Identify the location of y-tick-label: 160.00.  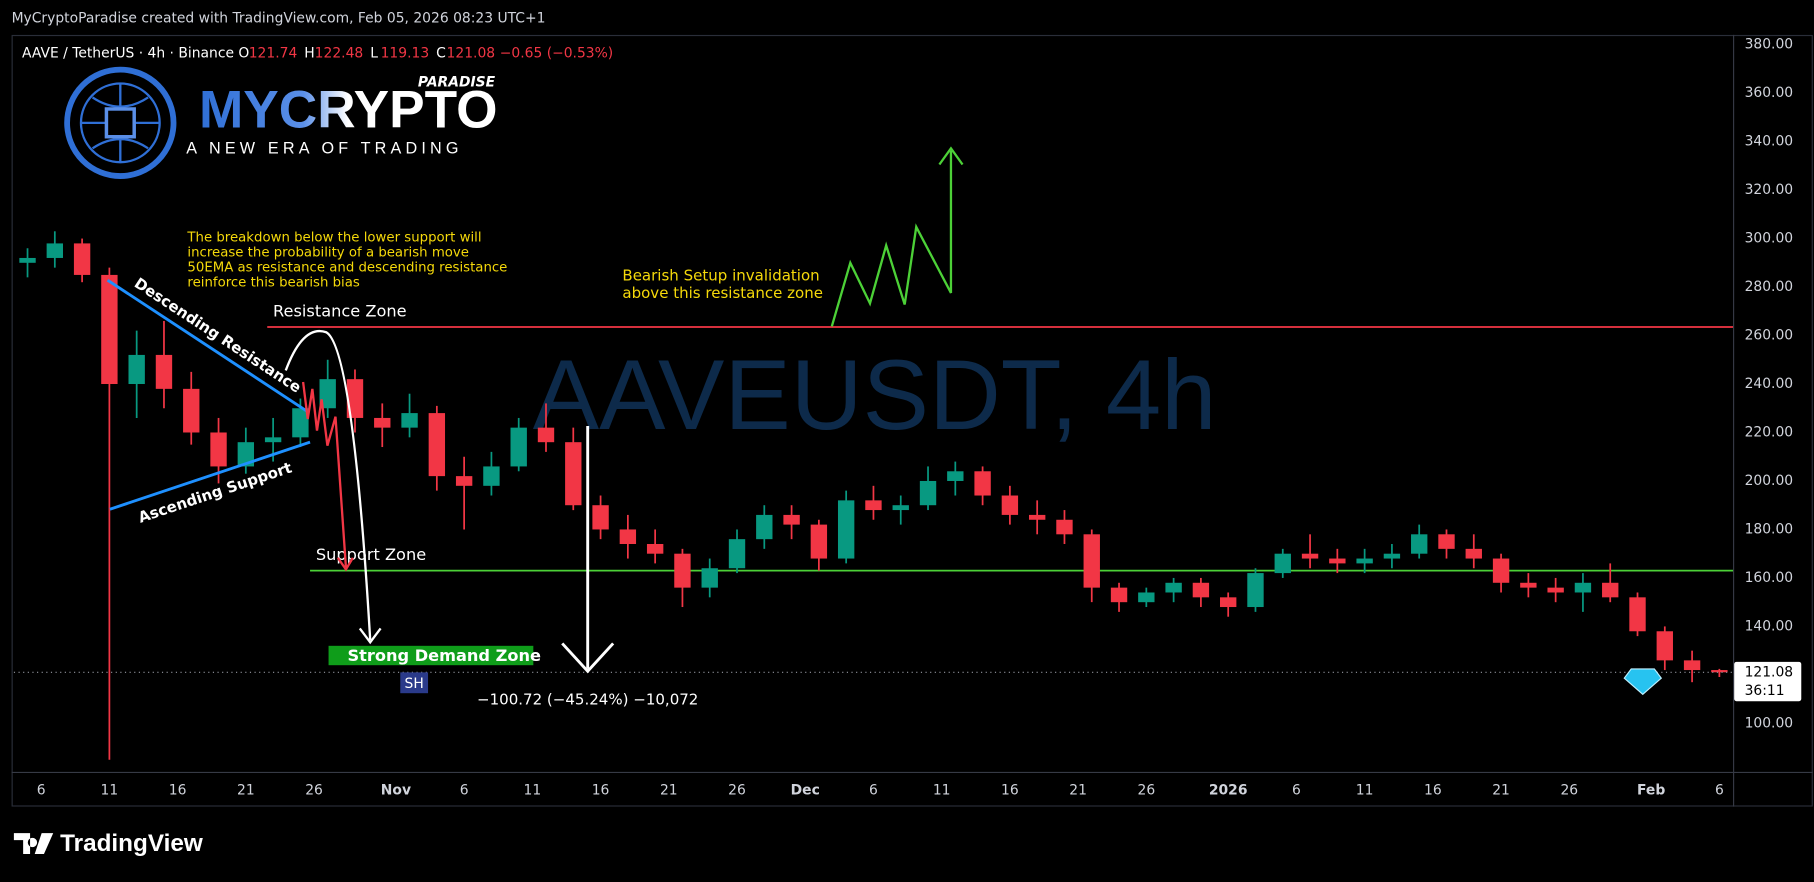
(1769, 578).